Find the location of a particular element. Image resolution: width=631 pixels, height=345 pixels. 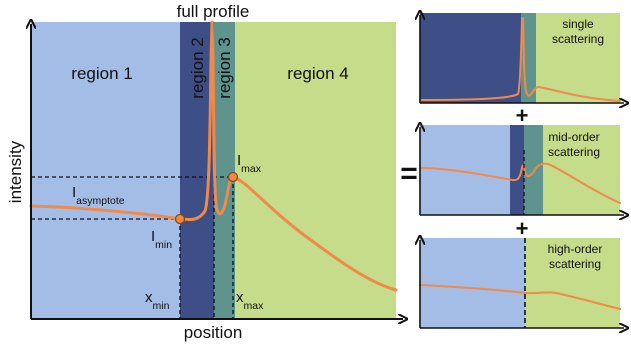

single-region-2-area is located at coordinates (470, 58).